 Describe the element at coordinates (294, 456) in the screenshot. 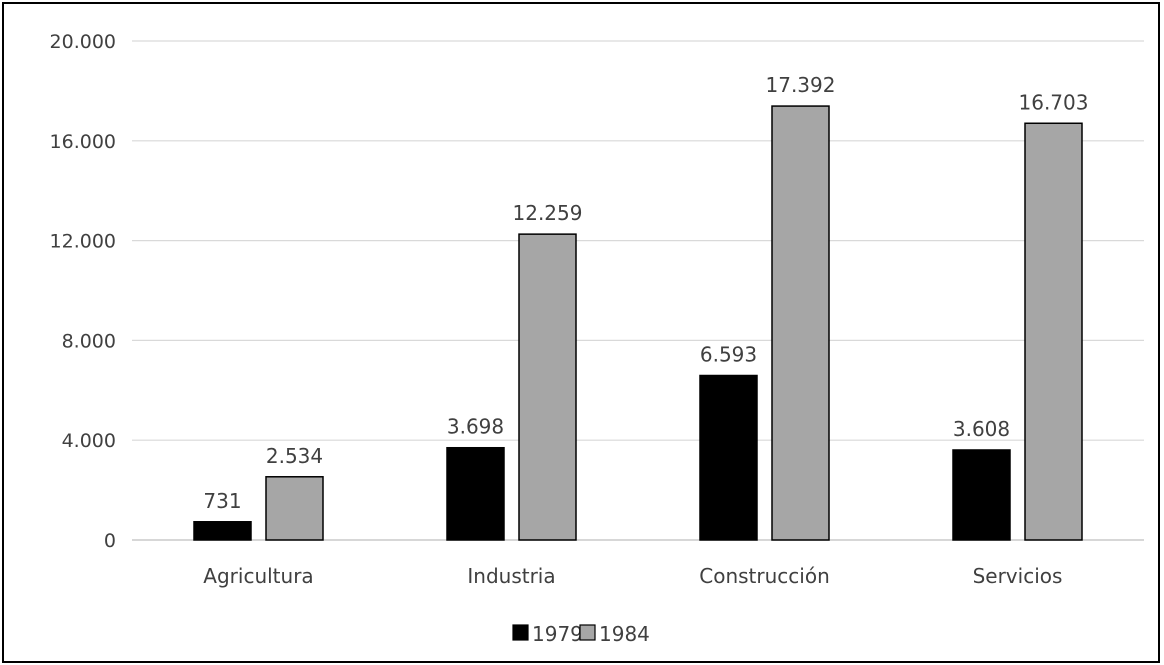

I see `data-label: 2.534` at that location.